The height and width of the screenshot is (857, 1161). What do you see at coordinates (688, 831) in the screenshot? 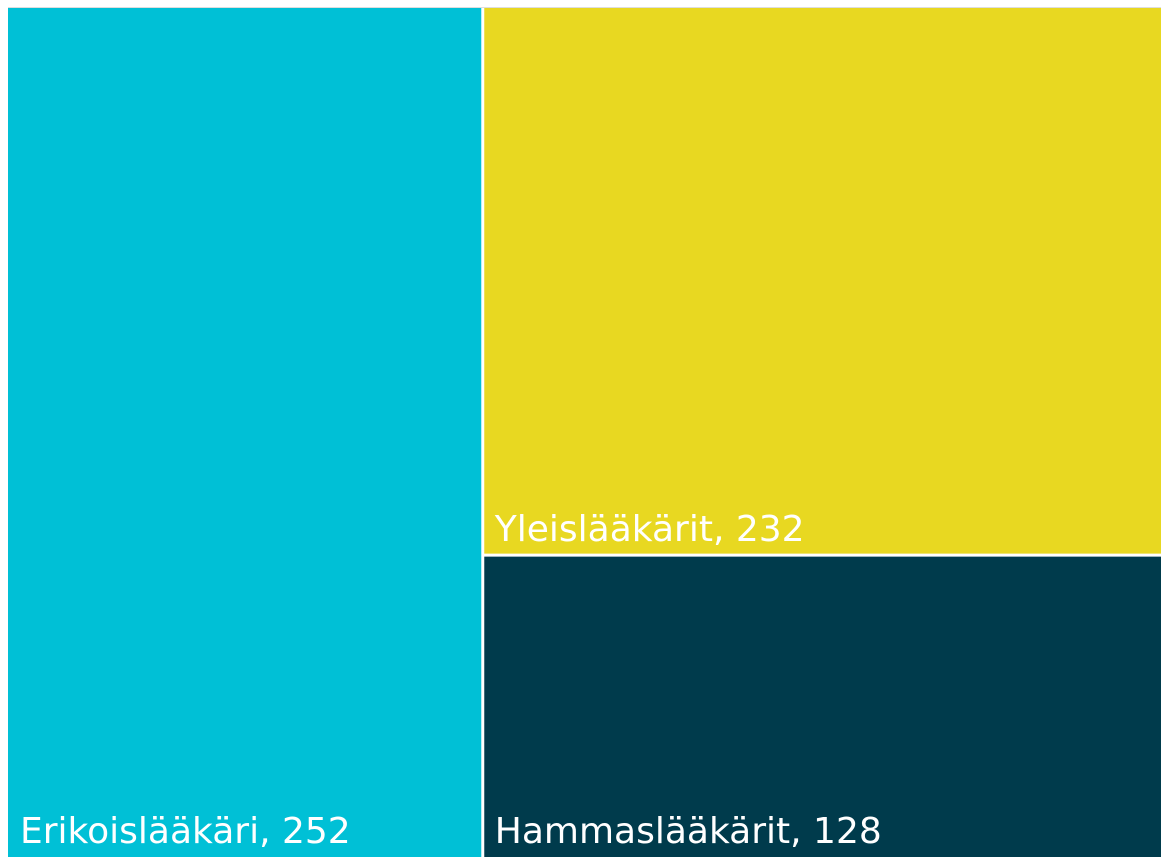
I see `cell-label: Hammaslääkärit, 128` at bounding box center [688, 831].